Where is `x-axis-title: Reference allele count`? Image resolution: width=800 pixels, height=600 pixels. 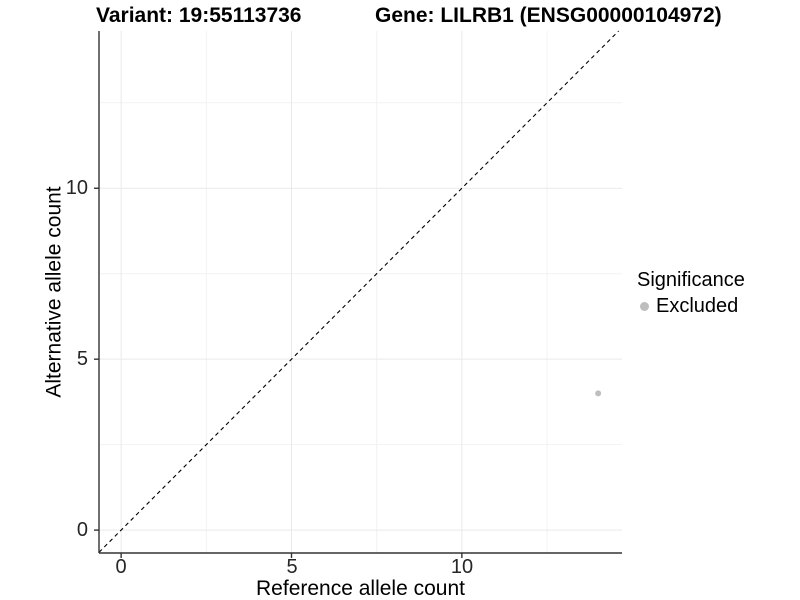 x-axis-title: Reference allele count is located at coordinates (360, 588).